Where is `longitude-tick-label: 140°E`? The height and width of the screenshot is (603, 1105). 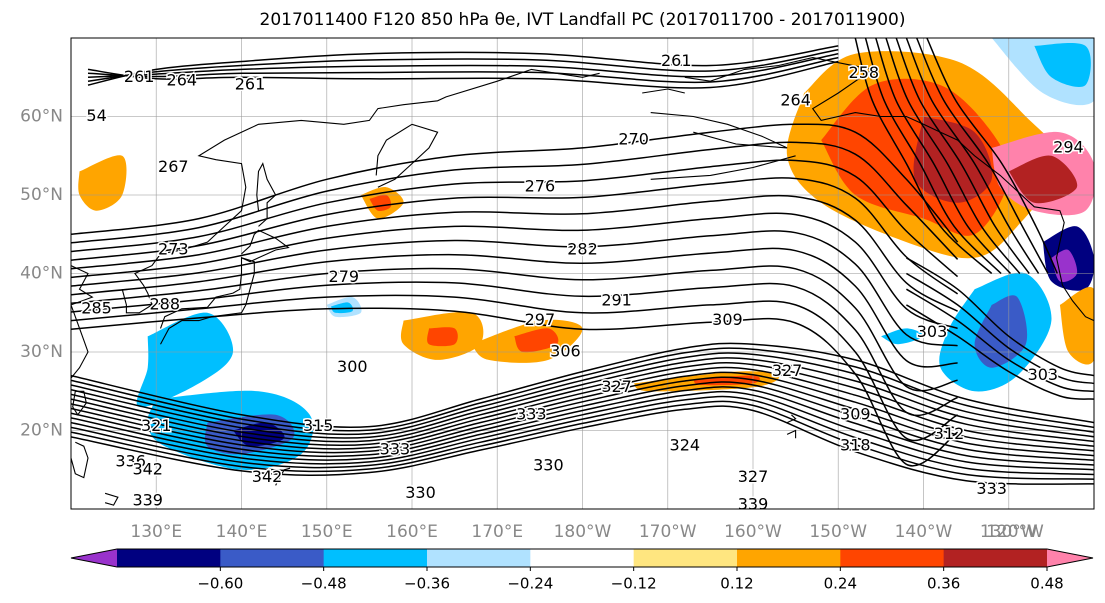 longitude-tick-label: 140°E is located at coordinates (242, 532).